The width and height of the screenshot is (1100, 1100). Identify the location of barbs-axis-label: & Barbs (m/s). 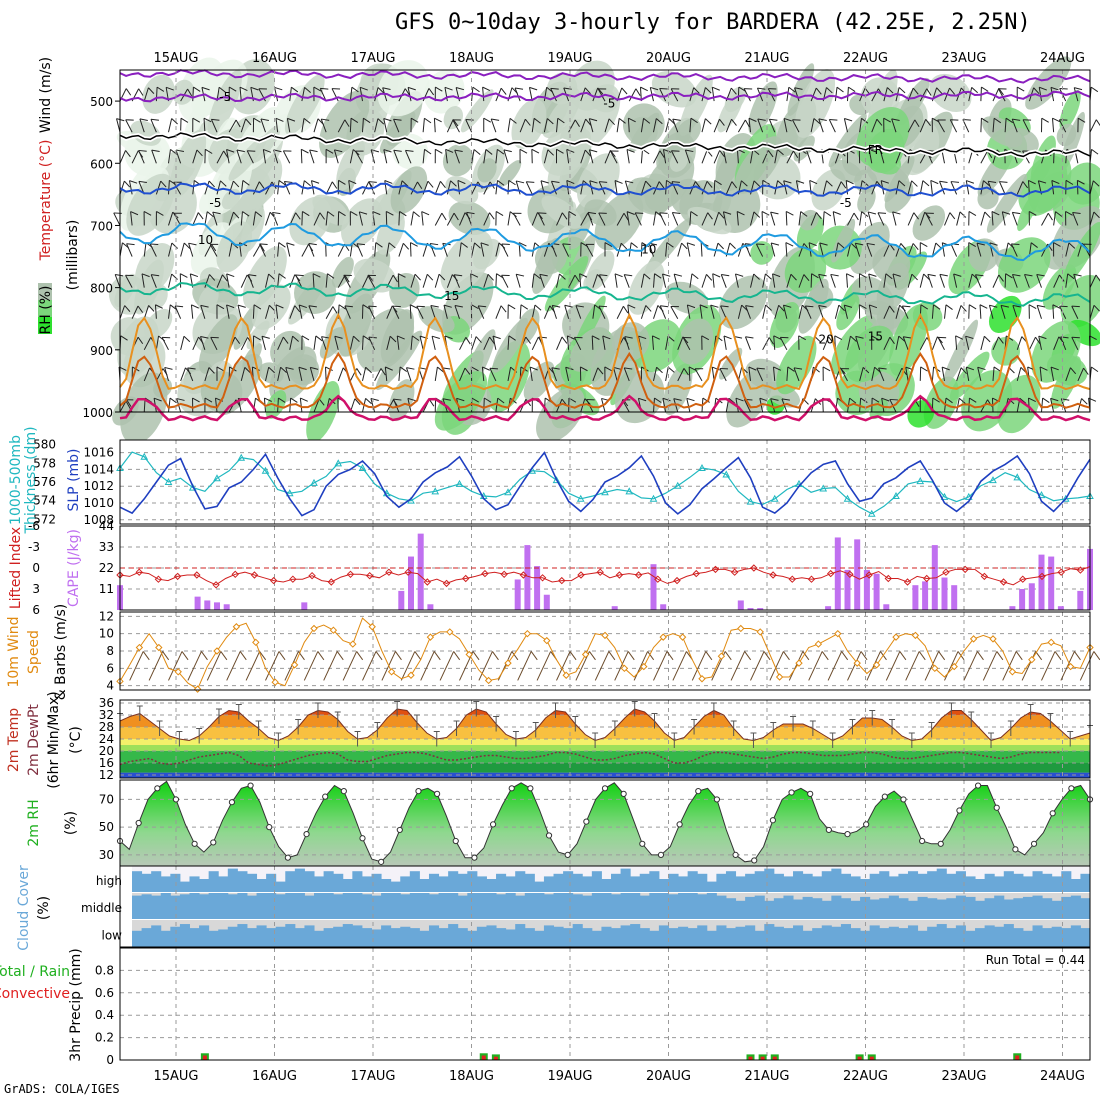
(61, 652).